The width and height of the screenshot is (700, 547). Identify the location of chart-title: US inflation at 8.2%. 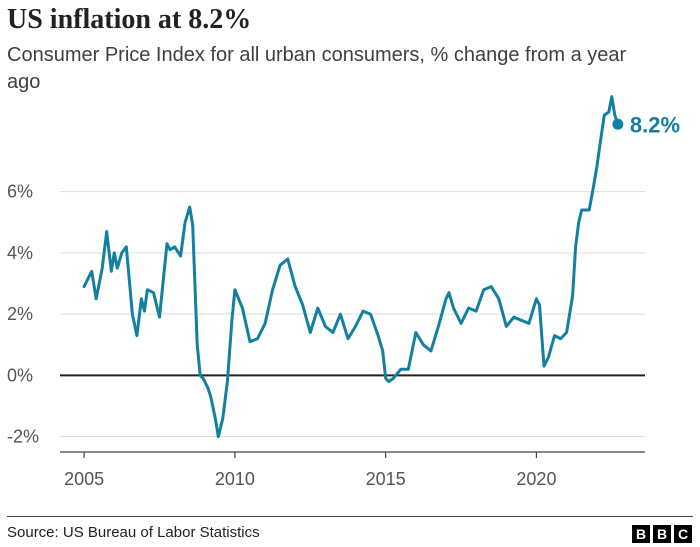
(129, 19).